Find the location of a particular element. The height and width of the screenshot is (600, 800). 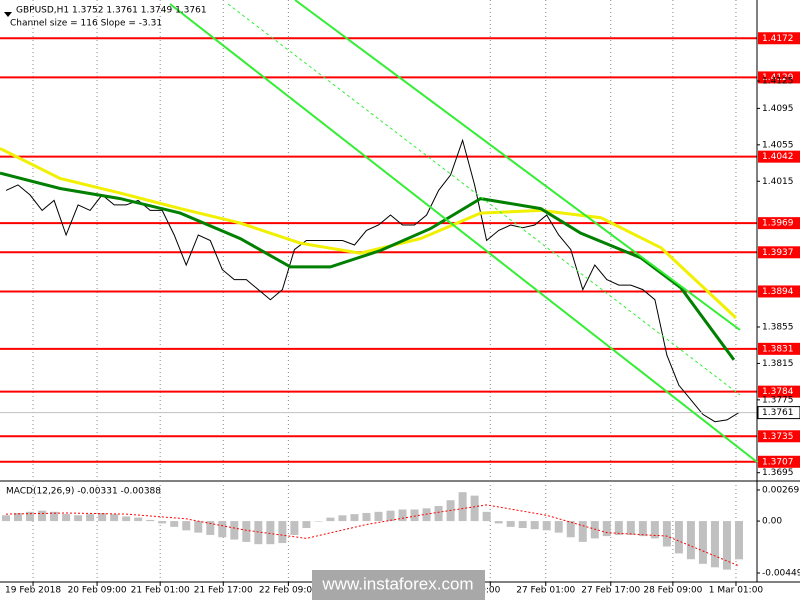

chart-subtitle: Channel size = 116 Slope = -3.31 is located at coordinates (86, 24).